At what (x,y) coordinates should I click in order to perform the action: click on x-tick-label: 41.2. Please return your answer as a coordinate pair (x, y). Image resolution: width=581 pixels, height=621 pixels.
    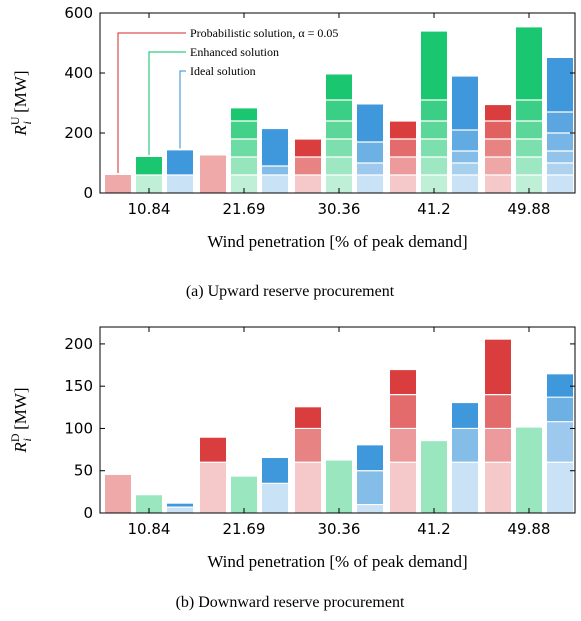
    Looking at the image, I should click on (433, 209).